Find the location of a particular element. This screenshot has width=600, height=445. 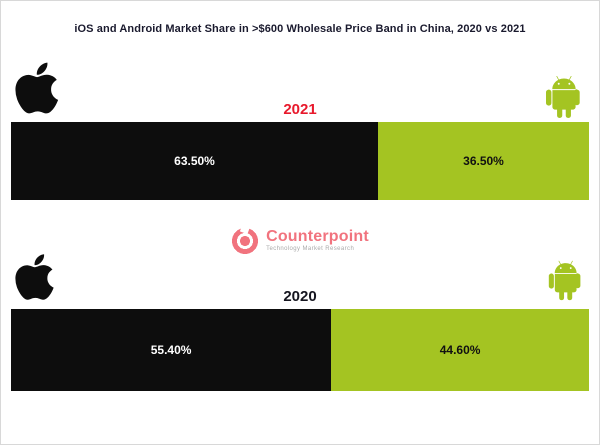

android-share-label-2020: 44.60% is located at coordinates (460, 350).